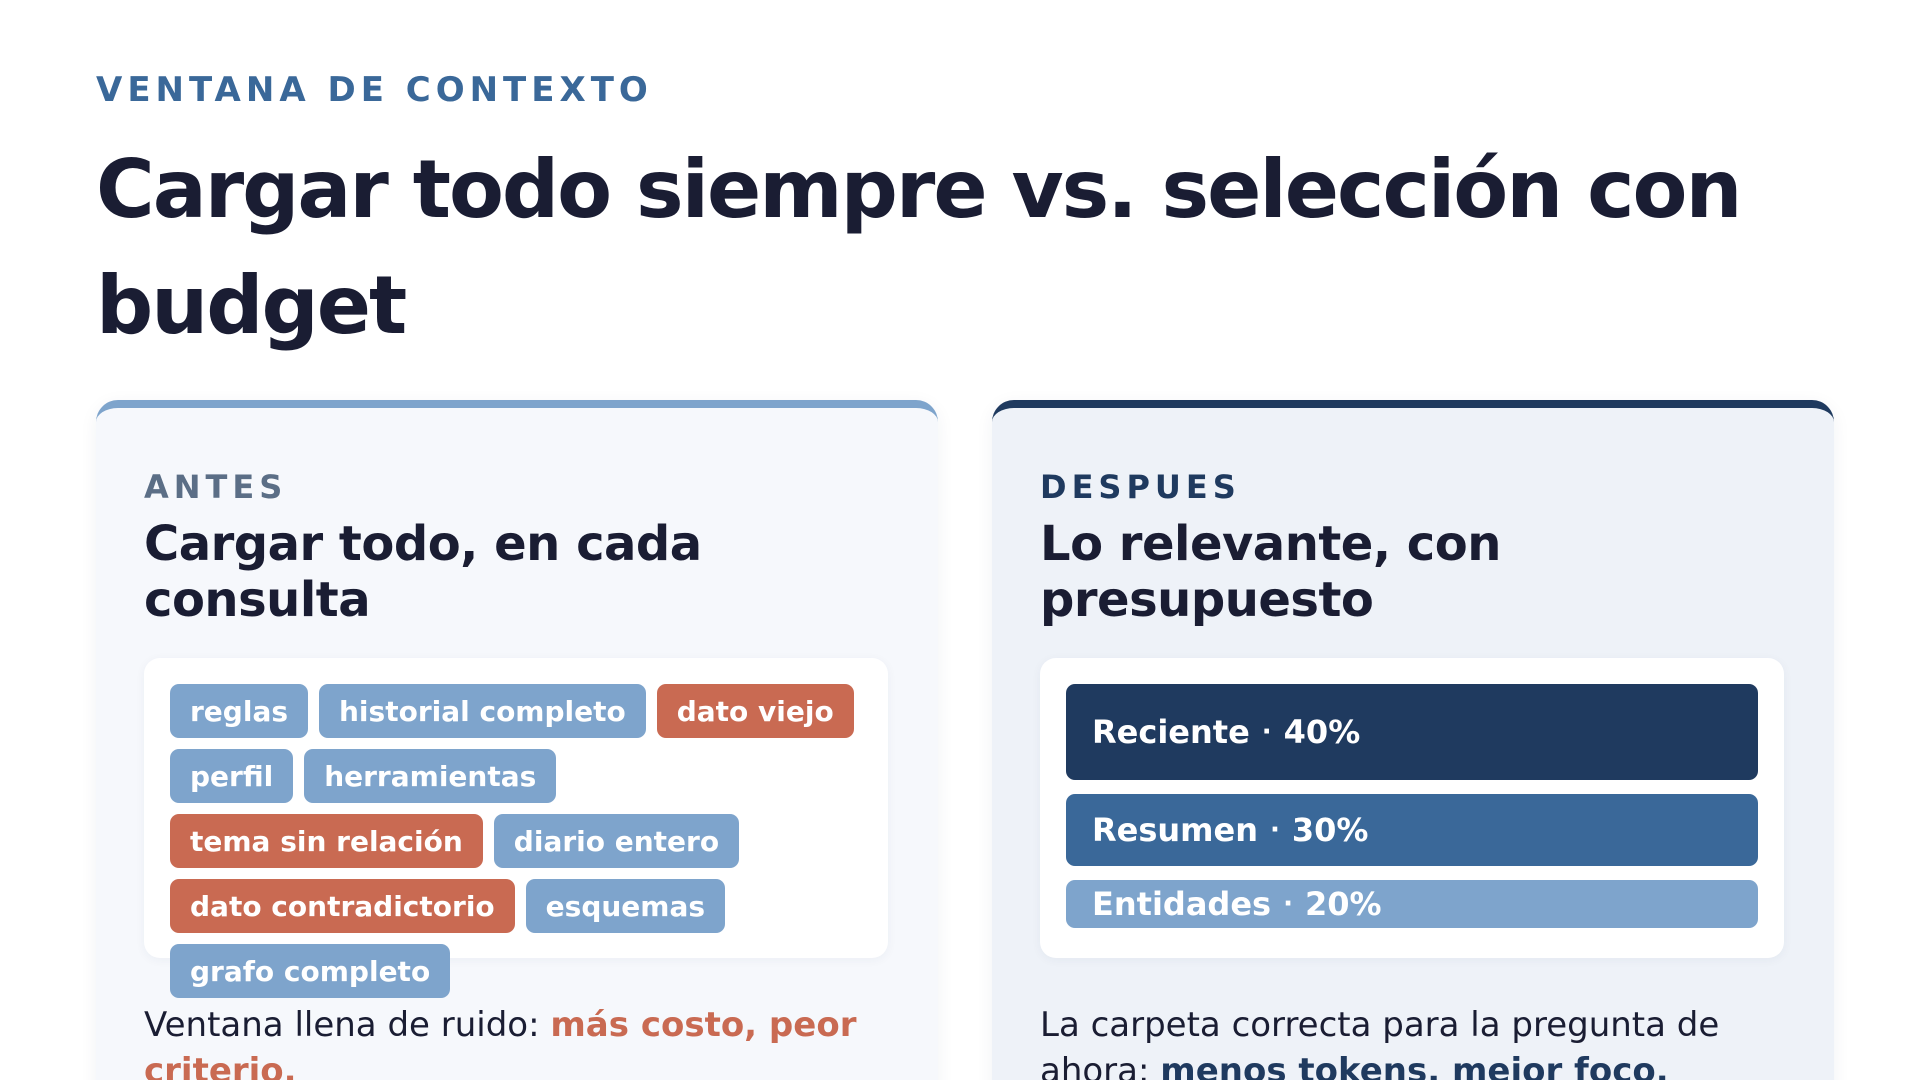  I want to click on context-chip: tema sin relación, so click(326, 841).